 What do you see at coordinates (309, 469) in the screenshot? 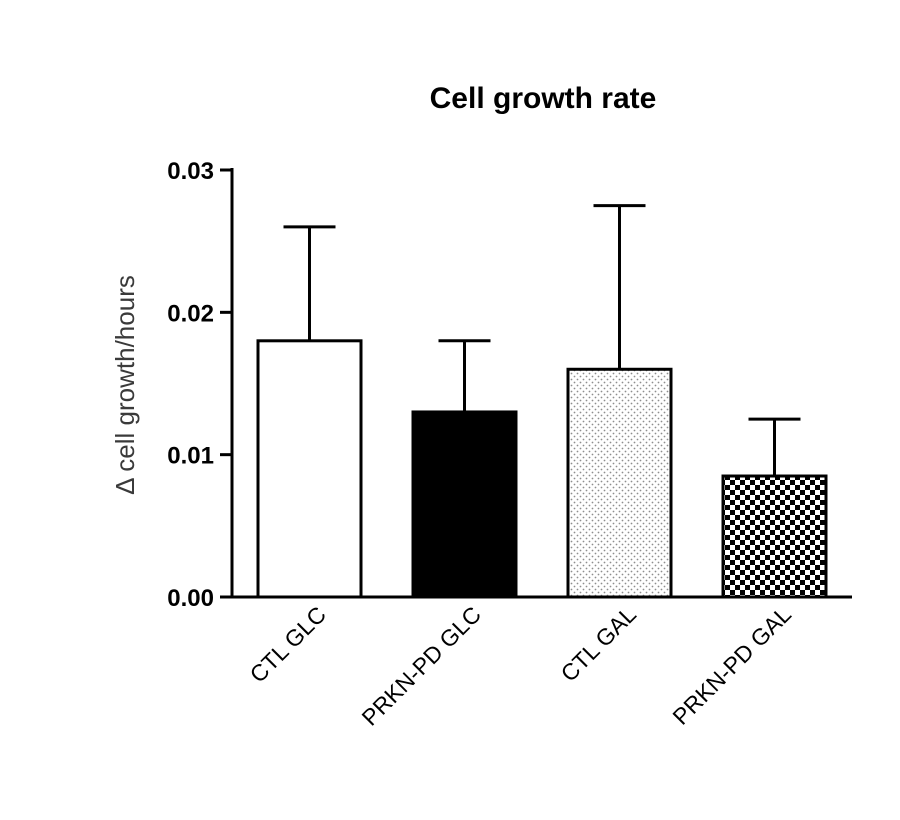
I see `bar-ctl-glc` at bounding box center [309, 469].